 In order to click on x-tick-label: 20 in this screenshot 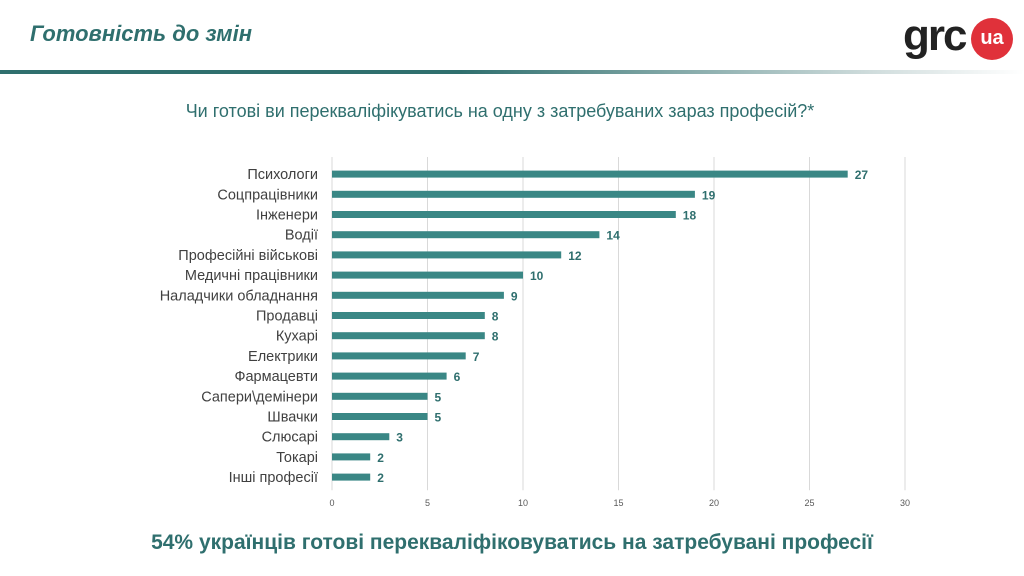, I will do `click(714, 503)`.